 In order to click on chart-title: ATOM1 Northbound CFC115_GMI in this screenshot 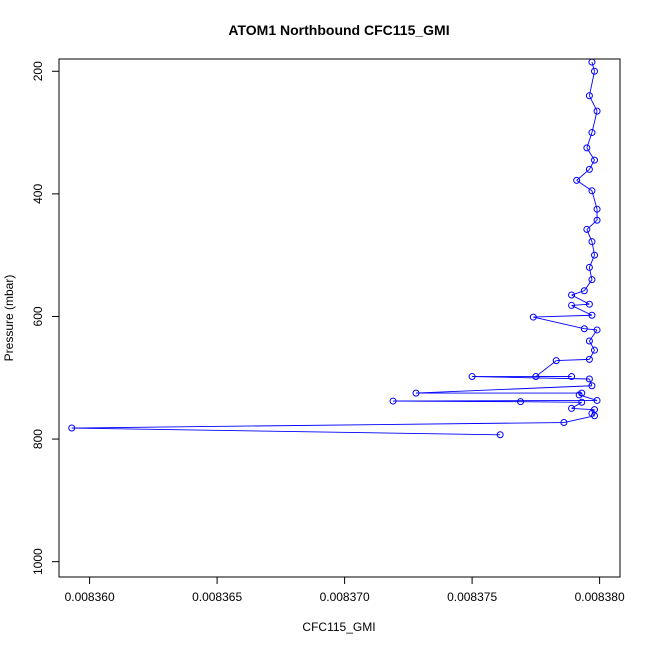, I will do `click(338, 30)`.